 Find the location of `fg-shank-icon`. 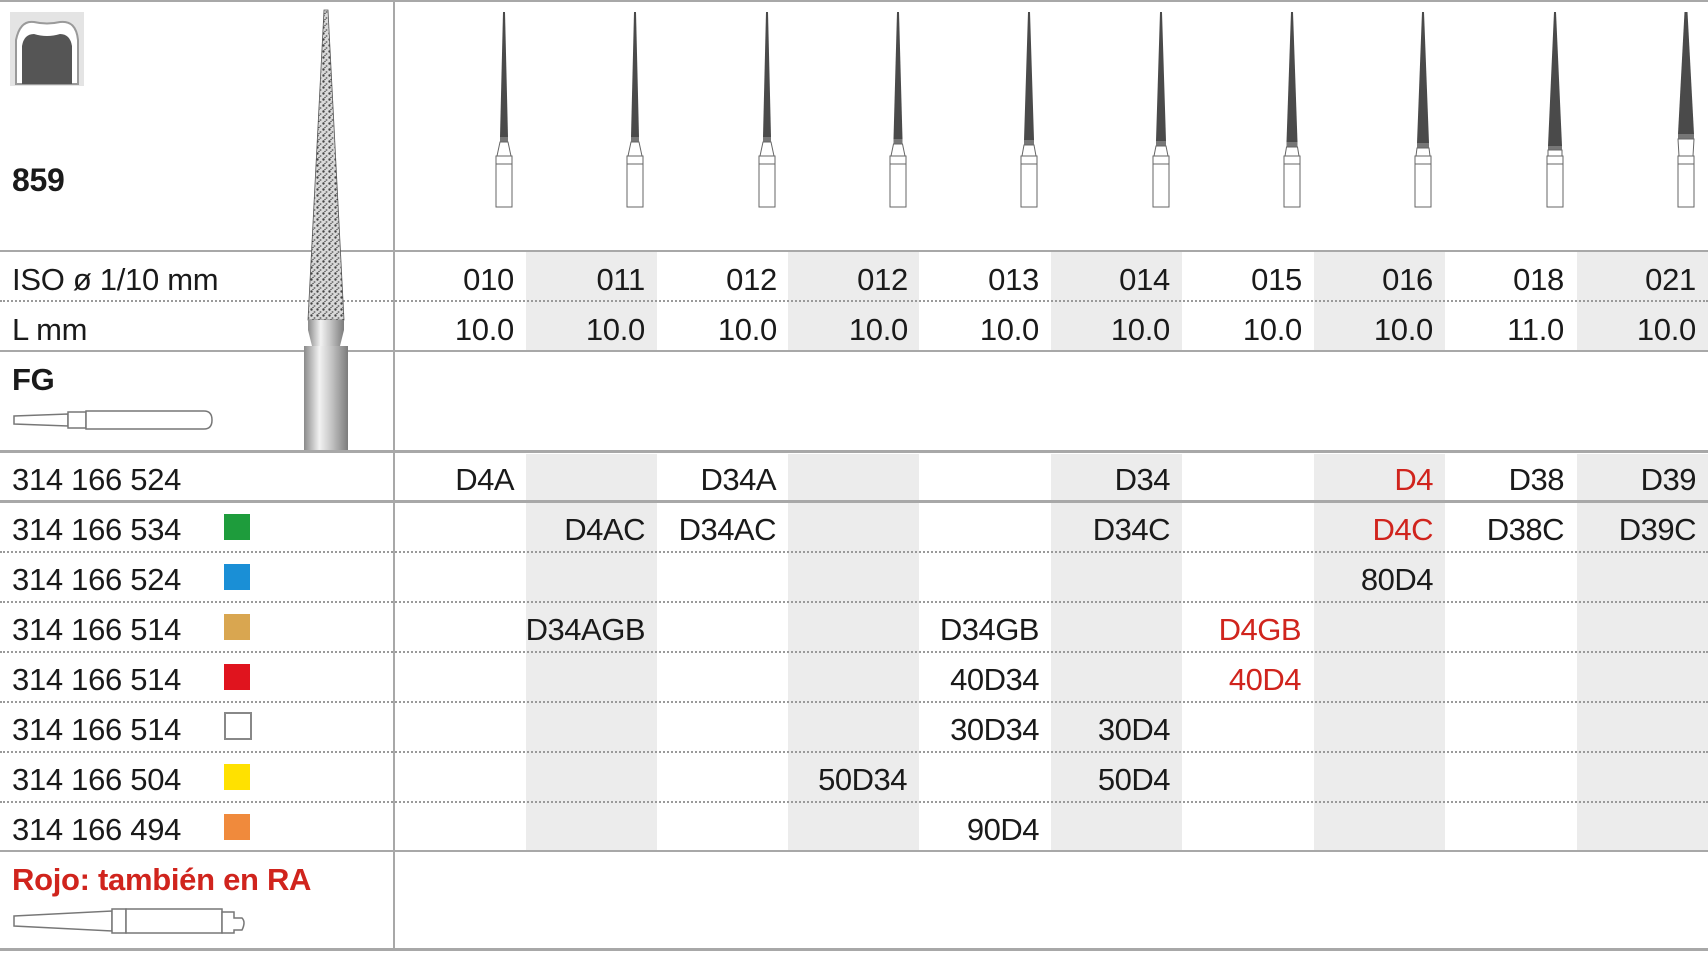

fg-shank-icon is located at coordinates (113, 422).